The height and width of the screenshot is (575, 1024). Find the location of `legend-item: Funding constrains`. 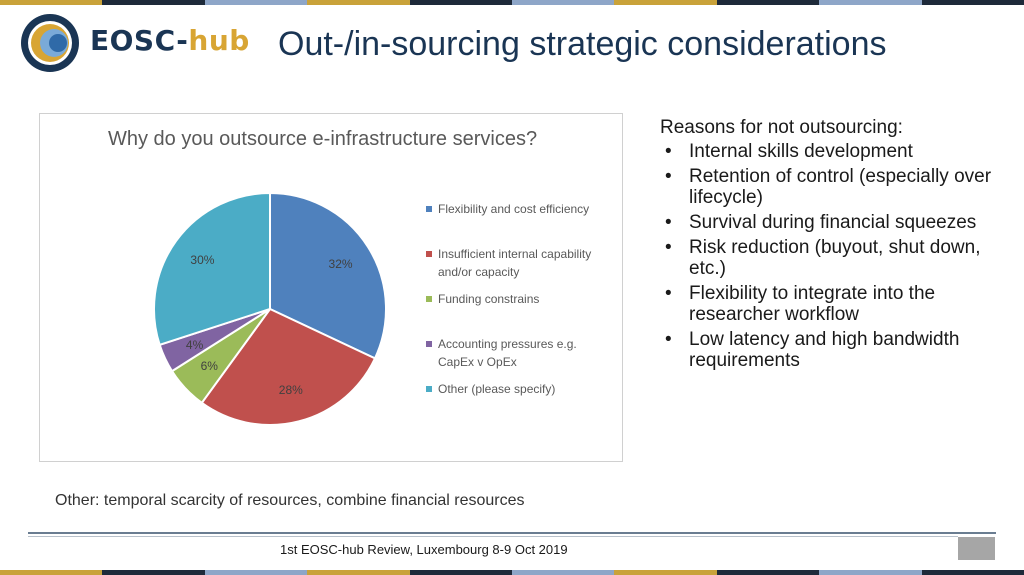

legend-item: Funding constrains is located at coordinates (521, 299).